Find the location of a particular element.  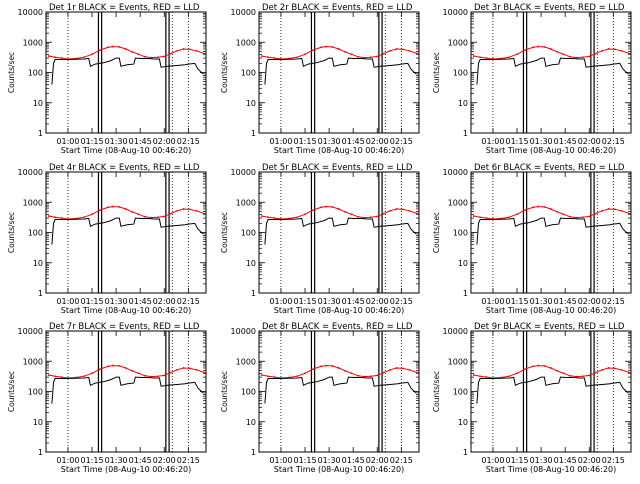

plot-frame is located at coordinates (551, 72).